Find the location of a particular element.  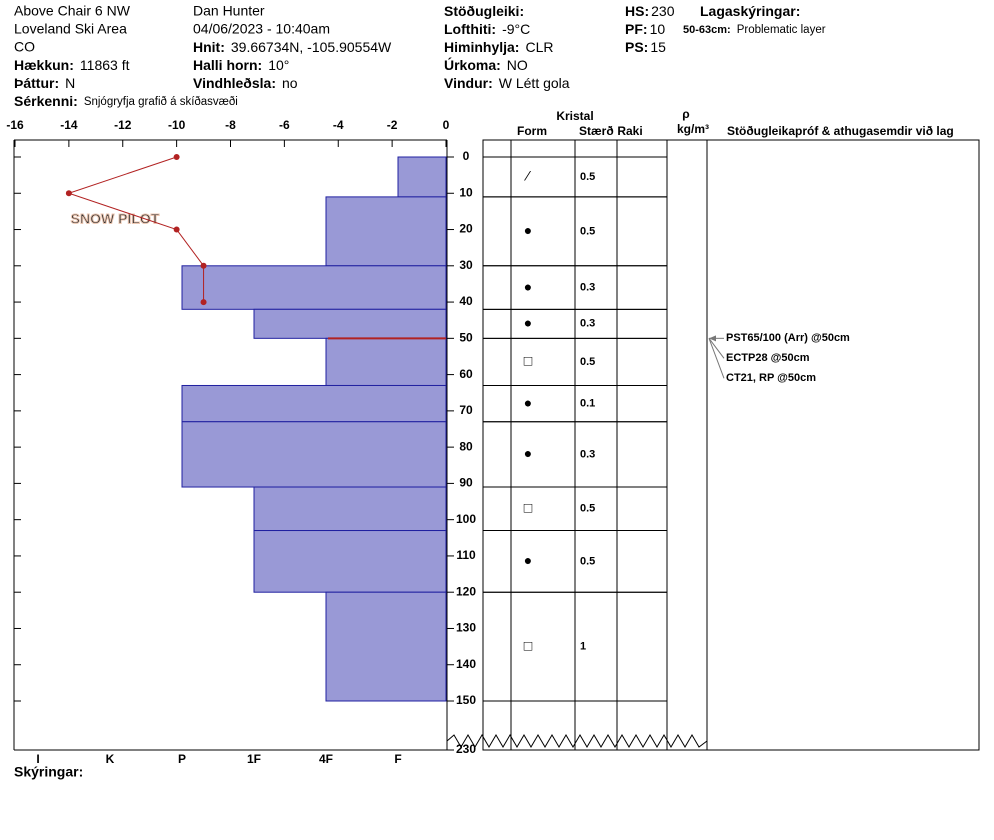

field-label: Úrkoma: is located at coordinates (472, 64).